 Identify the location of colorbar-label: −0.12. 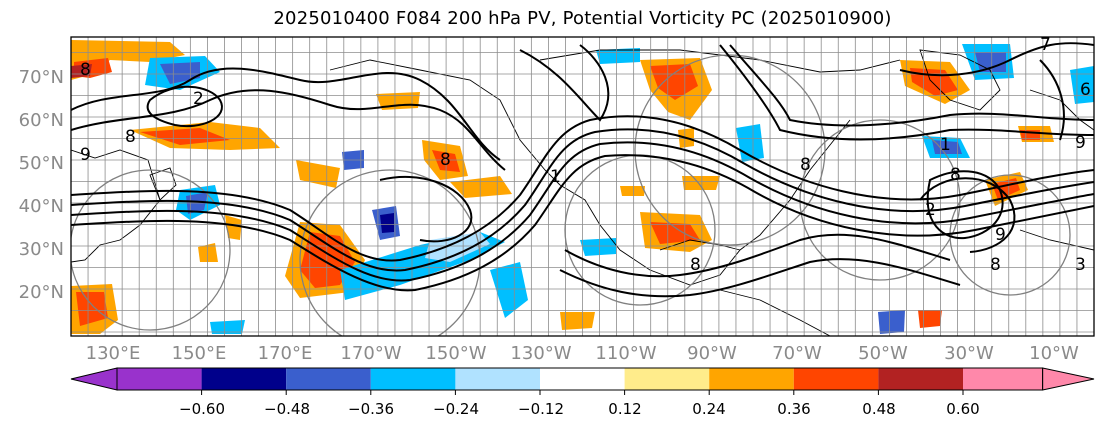
(541, 409).